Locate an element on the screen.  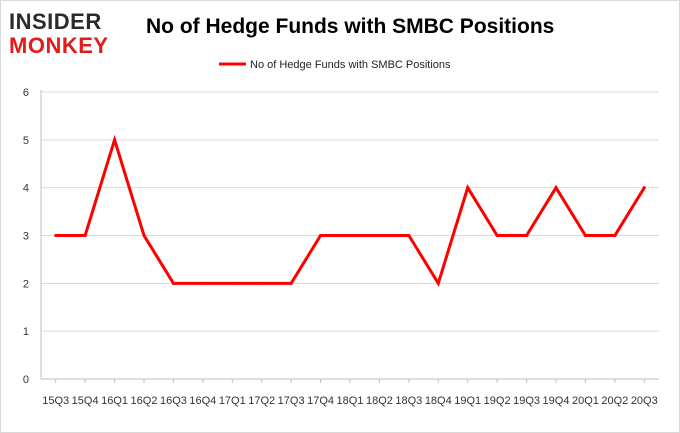
x-tick-label: 19Q4 is located at coordinates (556, 401).